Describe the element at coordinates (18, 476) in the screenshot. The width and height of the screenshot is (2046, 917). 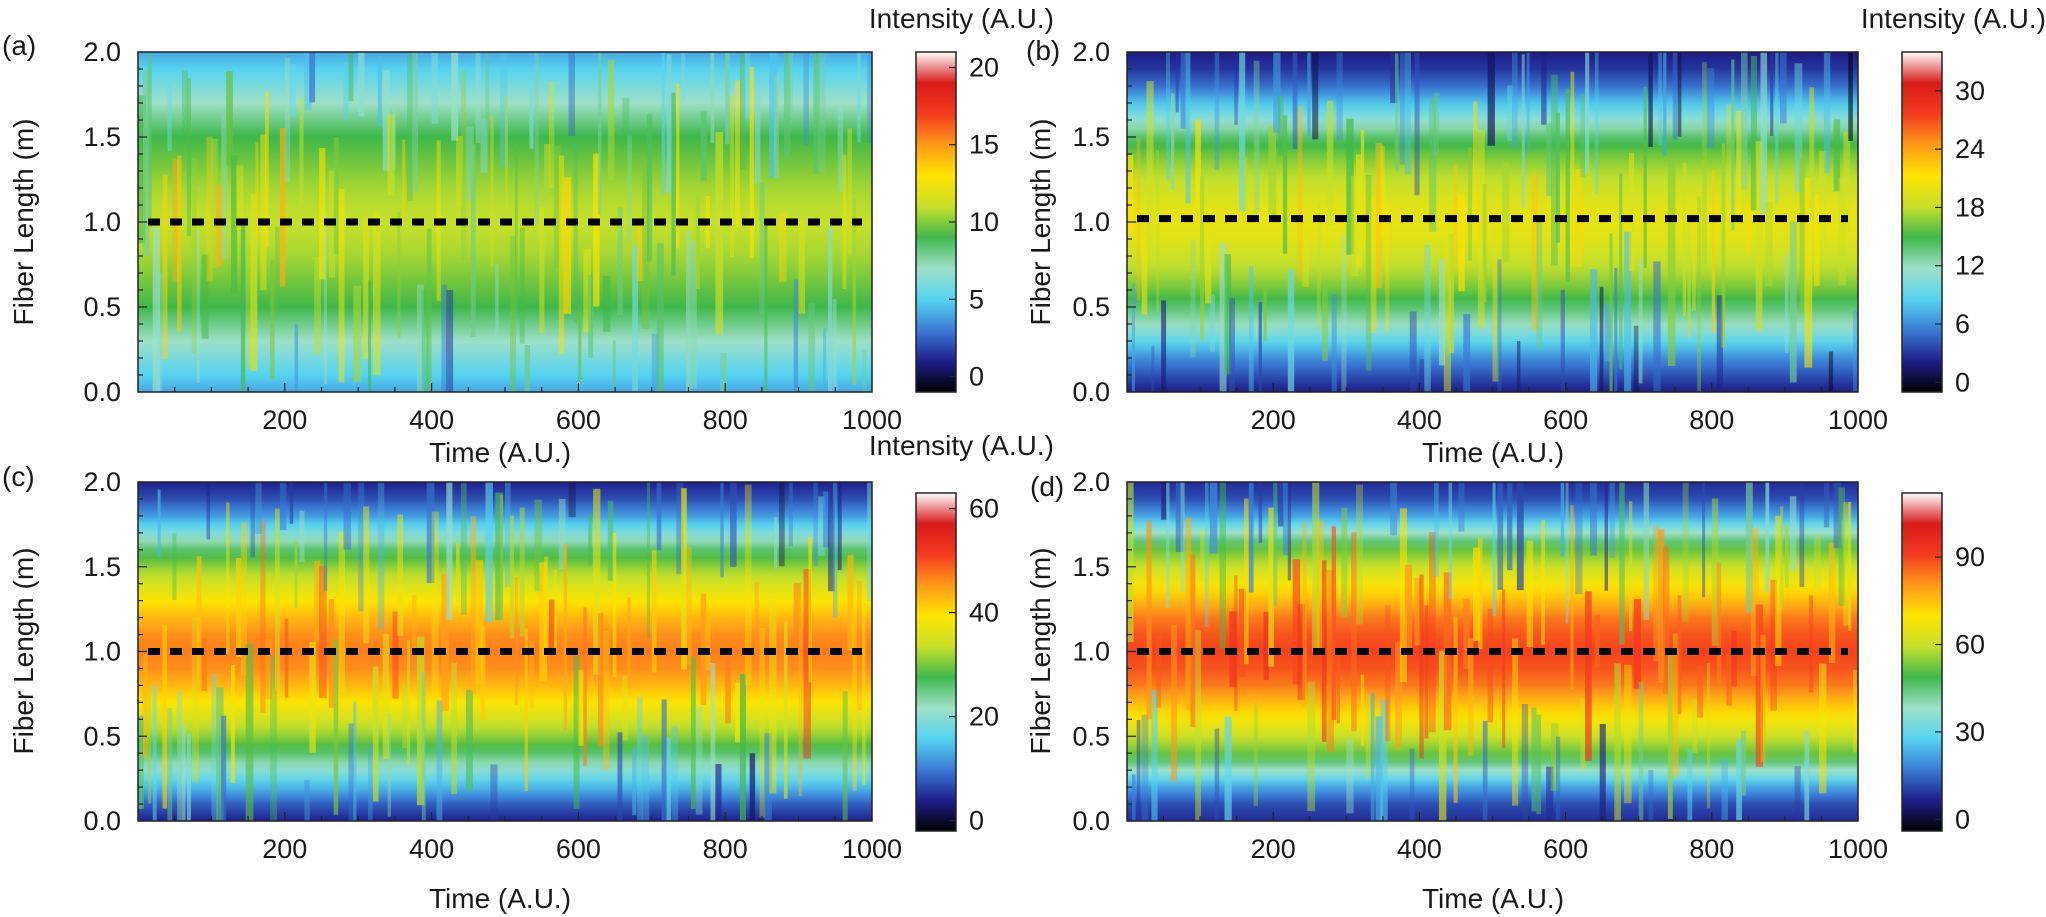
I see `panel-label: (c)` at that location.